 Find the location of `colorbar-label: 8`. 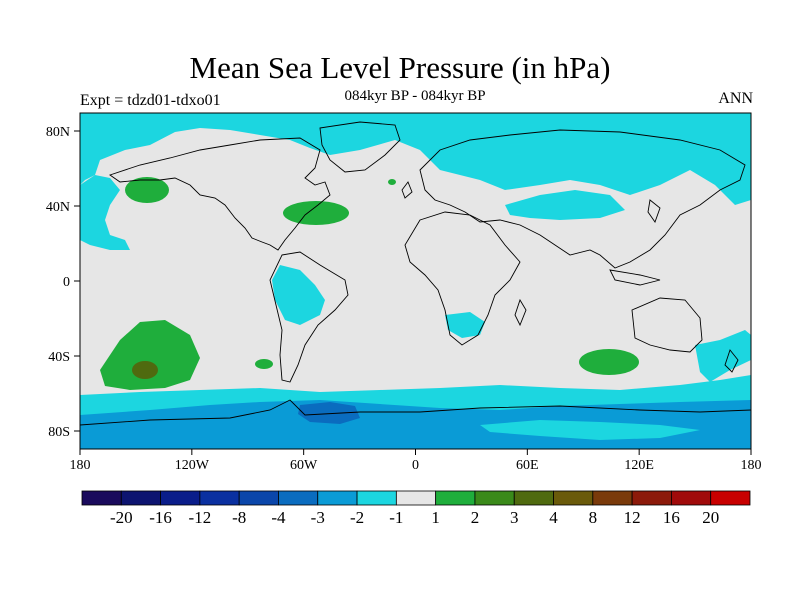

colorbar-label: 8 is located at coordinates (593, 517).